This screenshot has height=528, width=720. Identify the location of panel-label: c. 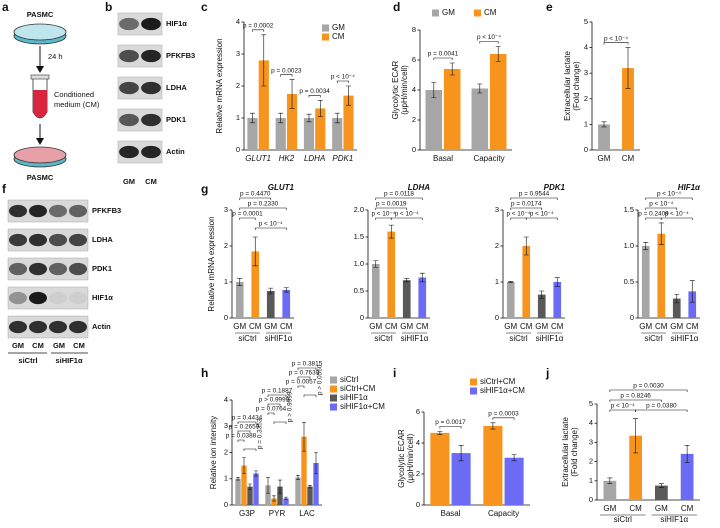
(204, 7).